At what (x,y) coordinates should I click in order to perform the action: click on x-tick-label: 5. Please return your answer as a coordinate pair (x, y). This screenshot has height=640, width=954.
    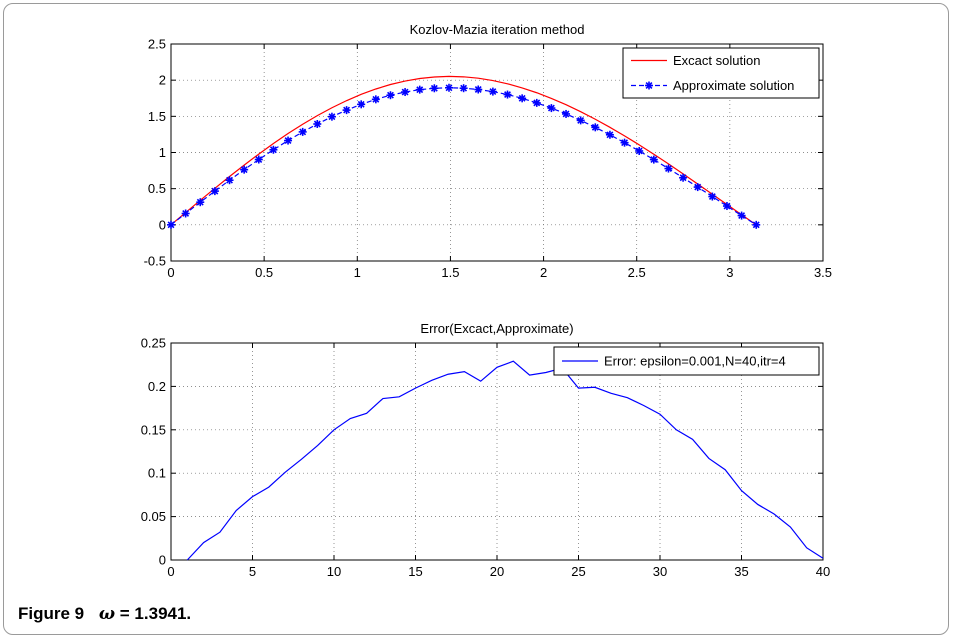
    Looking at the image, I should click on (252, 571).